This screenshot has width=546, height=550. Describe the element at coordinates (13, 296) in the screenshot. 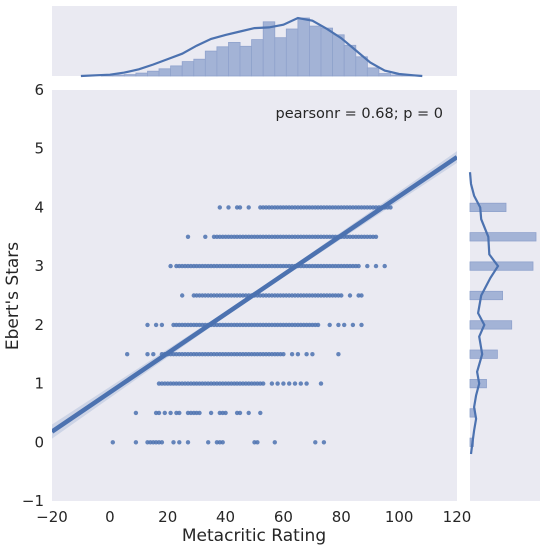

I see `y-axis-label: Ebert's Stars` at that location.